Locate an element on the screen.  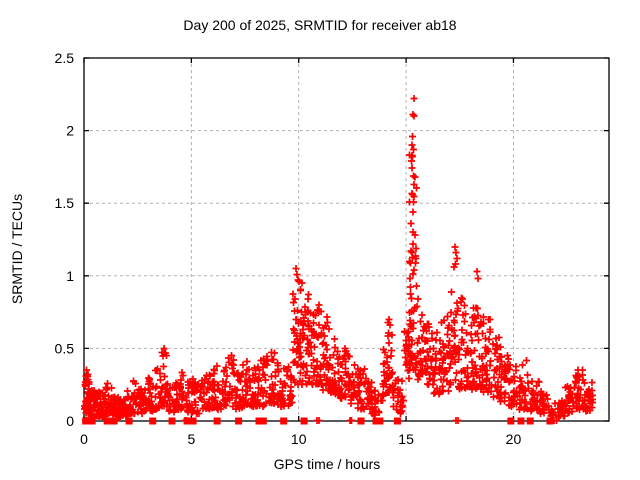
x-tick-label: 0 is located at coordinates (84, 439).